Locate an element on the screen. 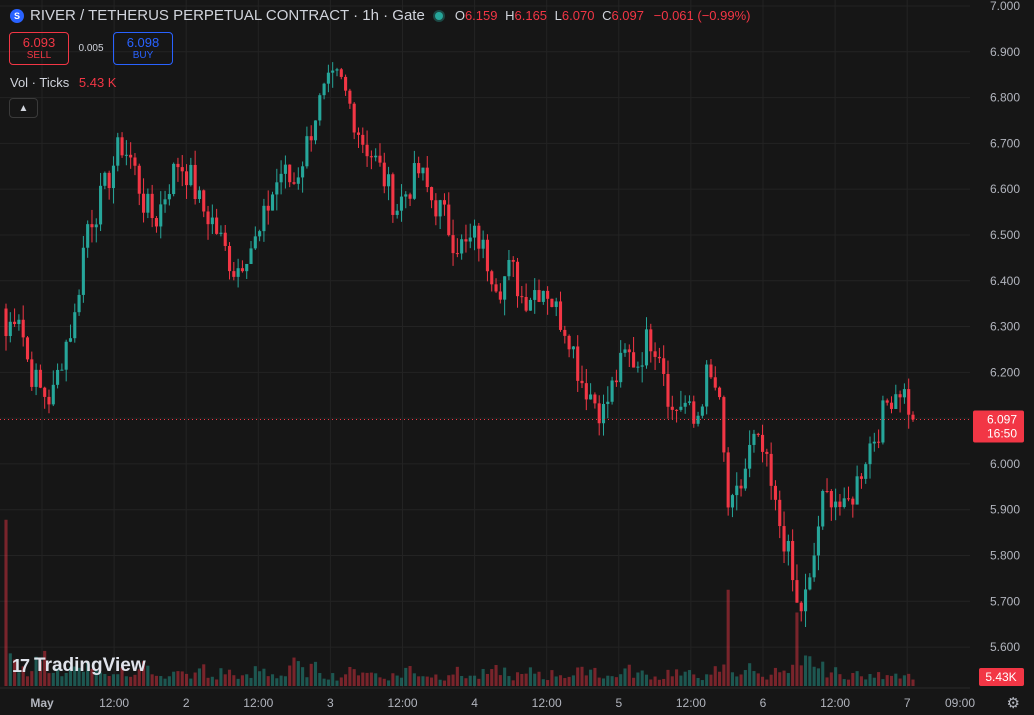 This screenshot has width=1034, height=715. ohlc-close-value: 6.097 is located at coordinates (628, 15).